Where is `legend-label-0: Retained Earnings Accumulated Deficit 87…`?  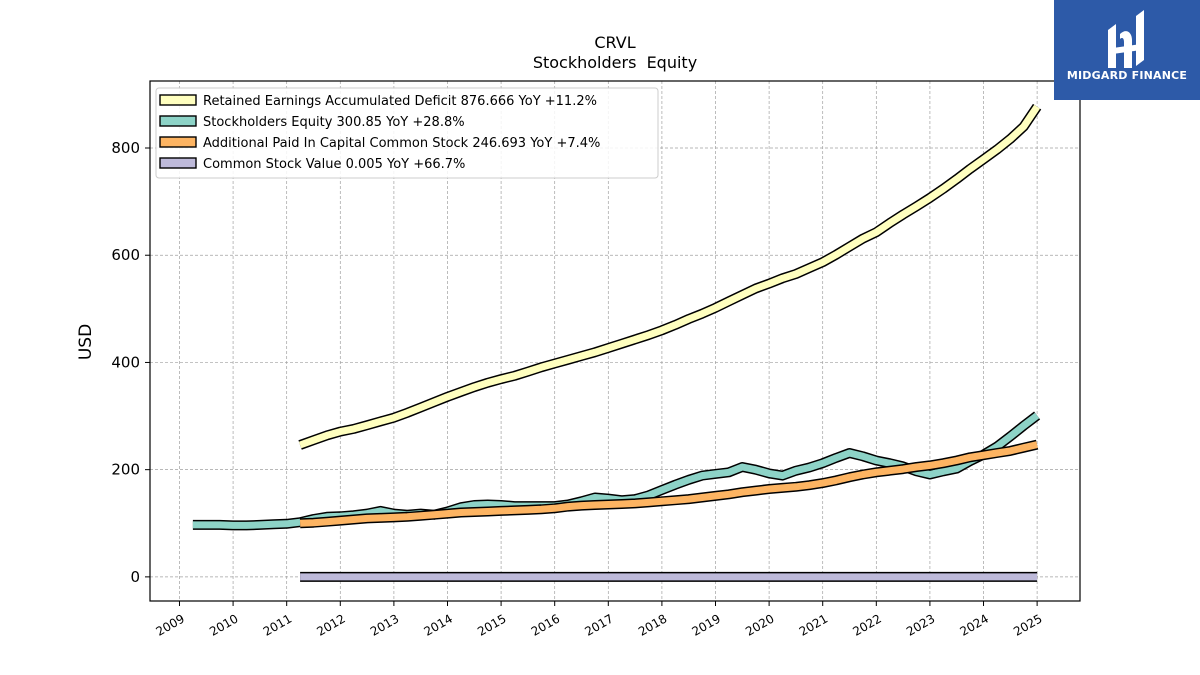 legend-label-0: Retained Earnings Accumulated Deficit 87… is located at coordinates (400, 101).